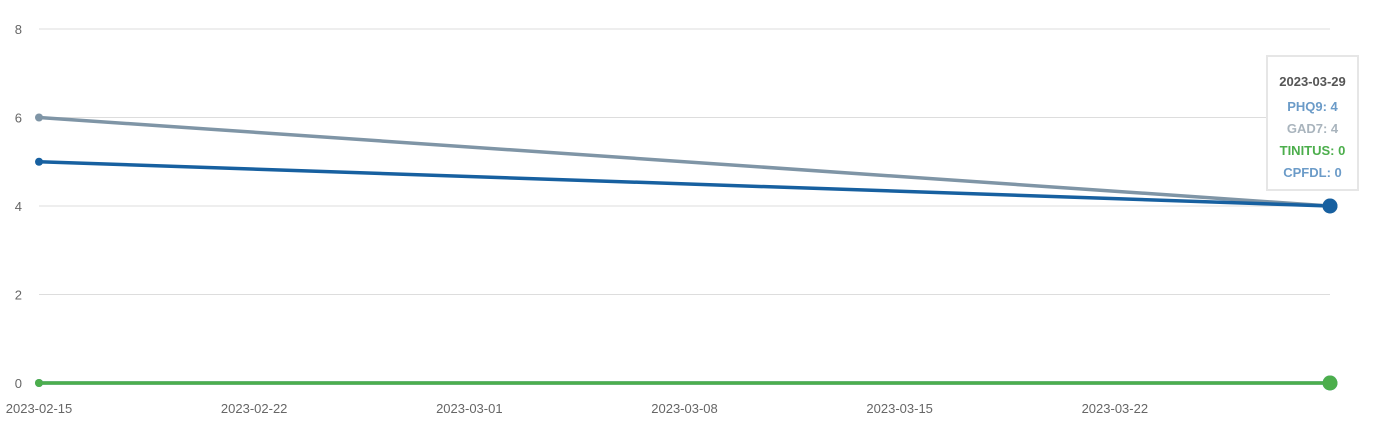 Image resolution: width=1382 pixels, height=433 pixels. I want to click on x-tick-label: 2023-03-15, so click(899, 408).